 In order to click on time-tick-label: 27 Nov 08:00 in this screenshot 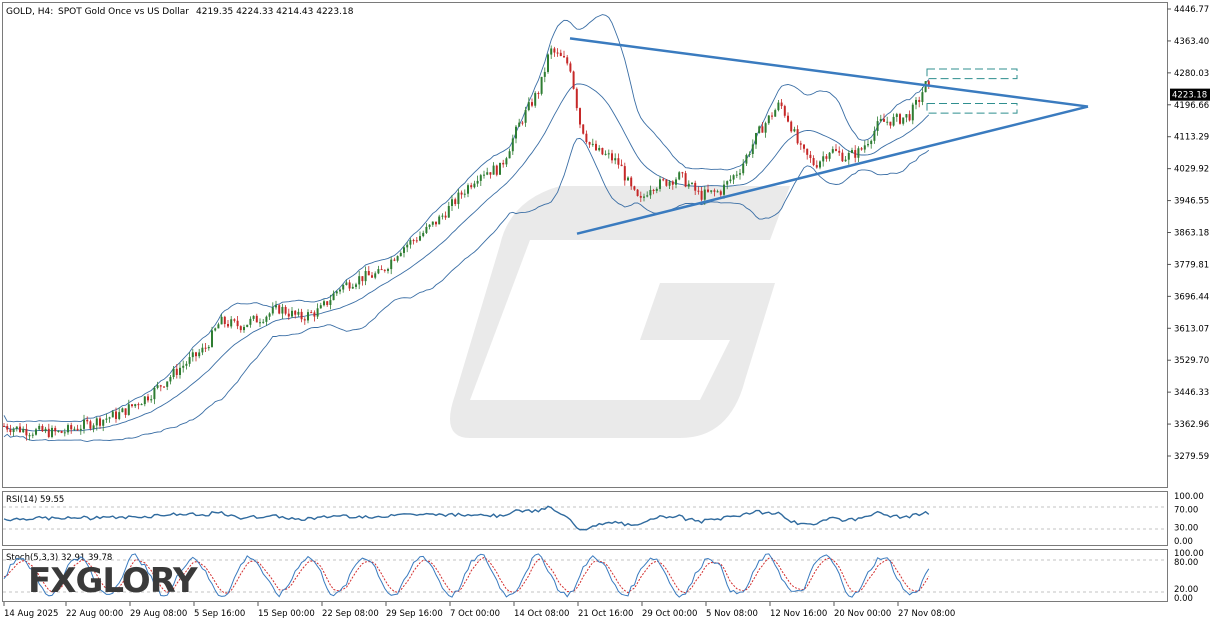, I will do `click(926, 614)`.